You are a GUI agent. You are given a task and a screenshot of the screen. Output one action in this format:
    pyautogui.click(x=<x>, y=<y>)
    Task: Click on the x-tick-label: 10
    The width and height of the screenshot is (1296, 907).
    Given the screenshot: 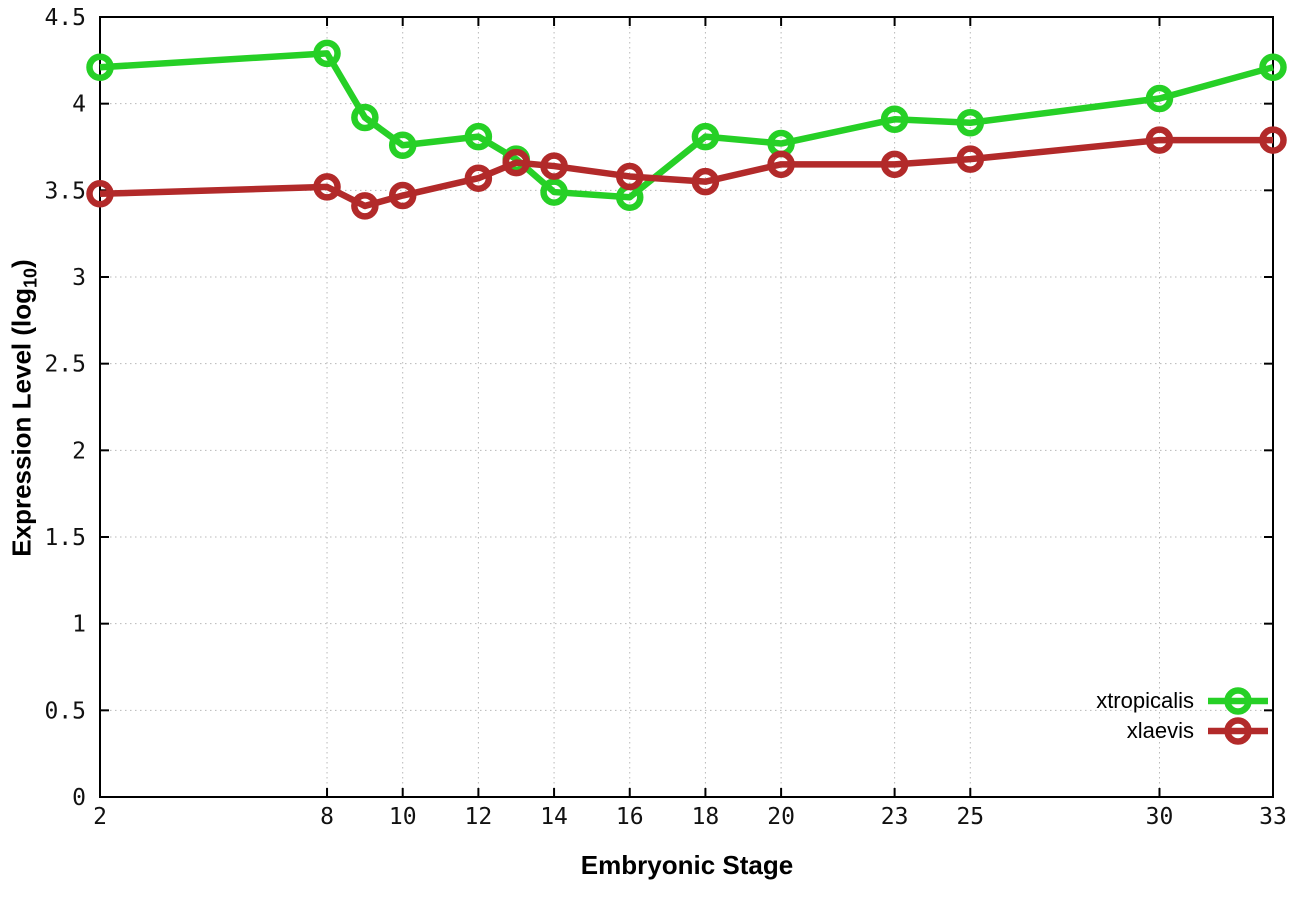 What is the action you would take?
    pyautogui.click(x=403, y=817)
    